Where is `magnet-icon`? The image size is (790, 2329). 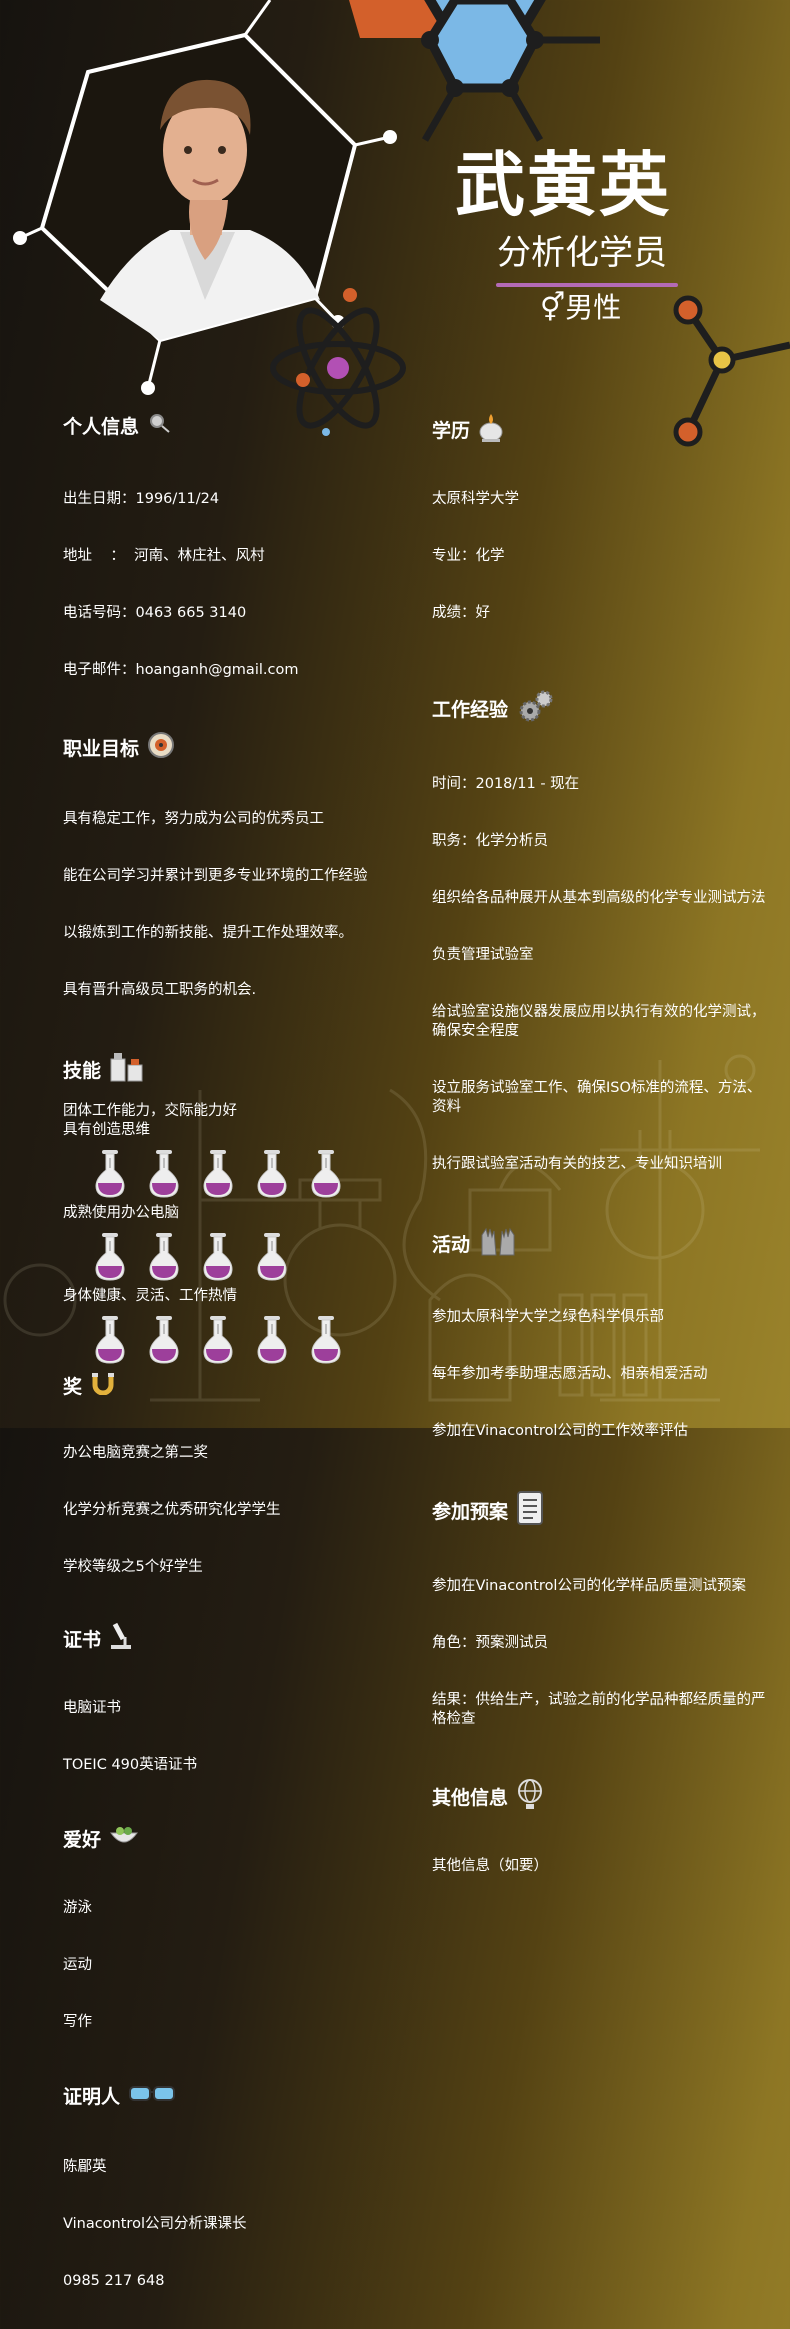 magnet-icon is located at coordinates (103, 1385).